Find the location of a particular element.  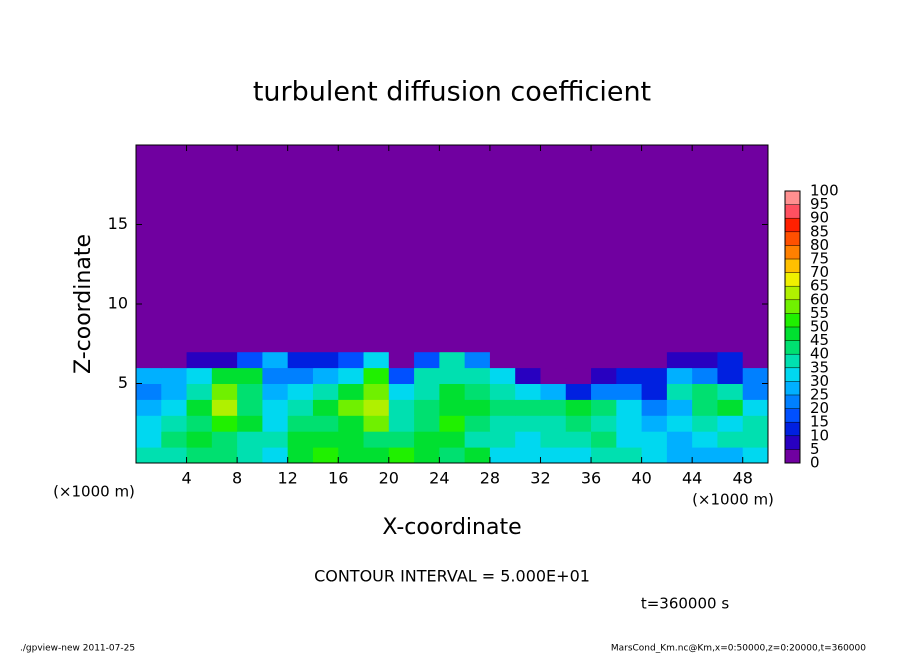

y-tick-label: 10 is located at coordinates (118, 303).